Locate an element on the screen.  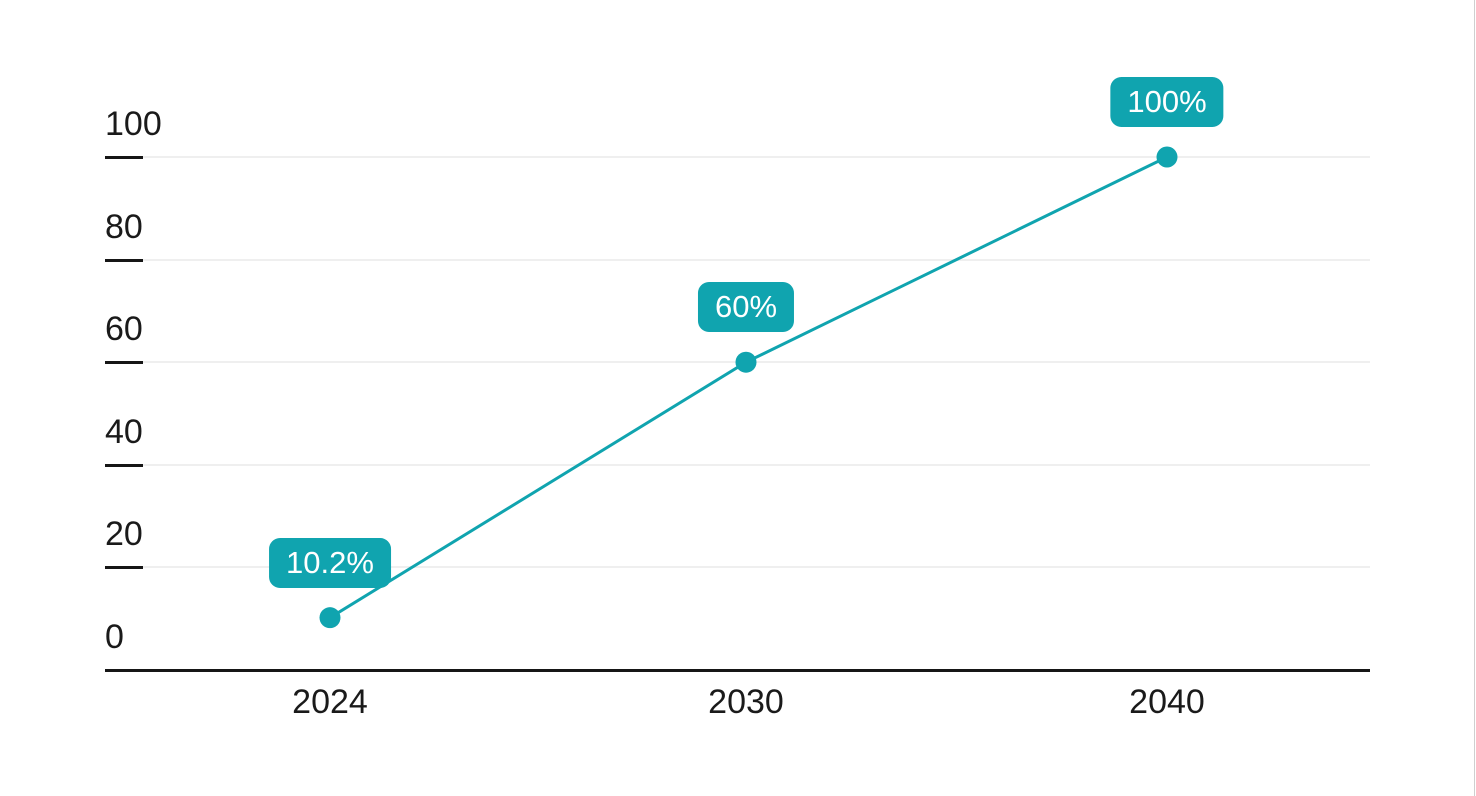
y-tick-label-80: 80 is located at coordinates (124, 226).